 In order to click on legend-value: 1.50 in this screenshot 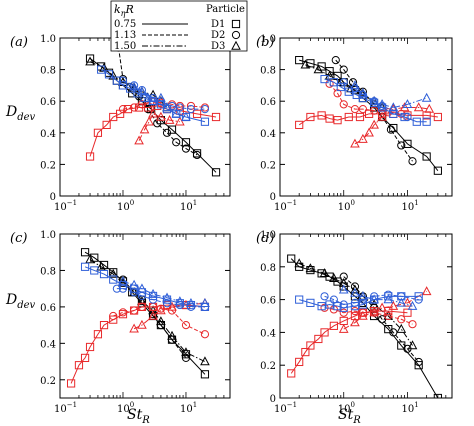, I will do `click(125, 46)`.